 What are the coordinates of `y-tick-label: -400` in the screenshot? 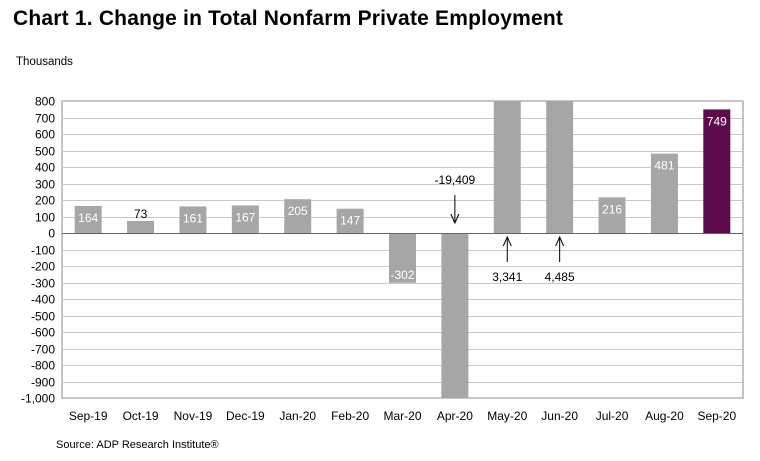 It's located at (43, 300).